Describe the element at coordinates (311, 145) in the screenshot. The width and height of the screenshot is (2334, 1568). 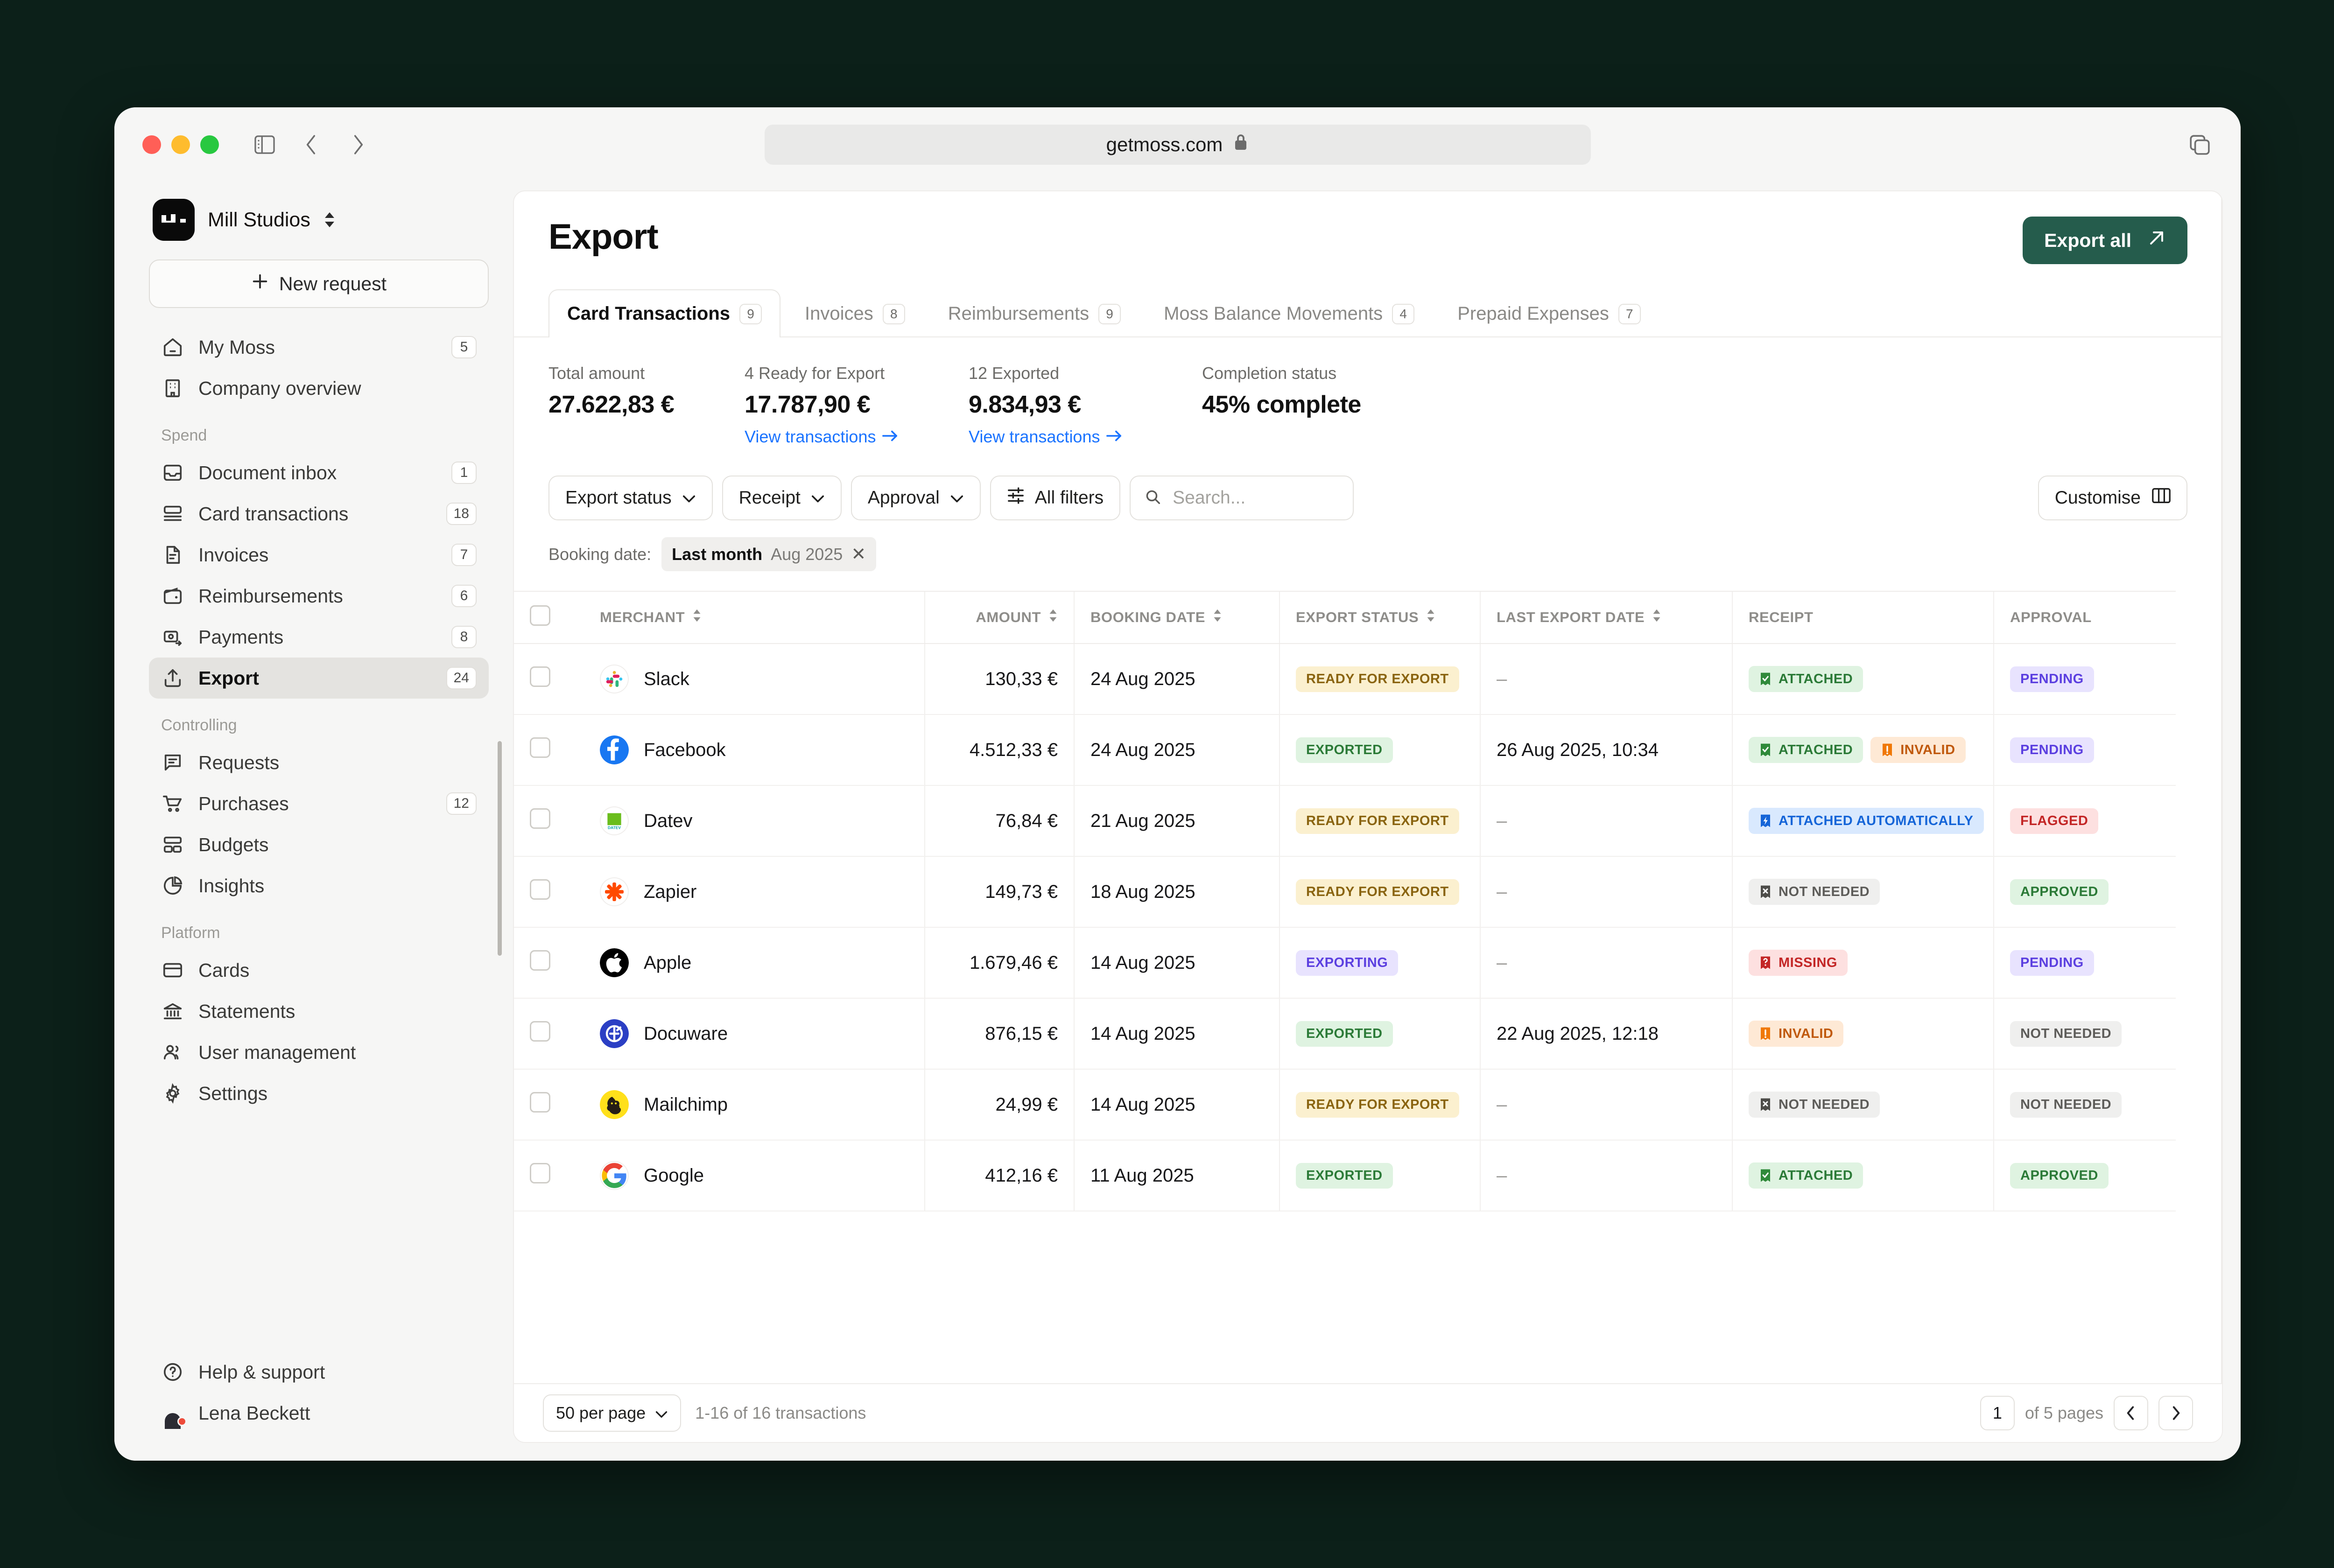
I see `back-chevron-left-icon` at that location.